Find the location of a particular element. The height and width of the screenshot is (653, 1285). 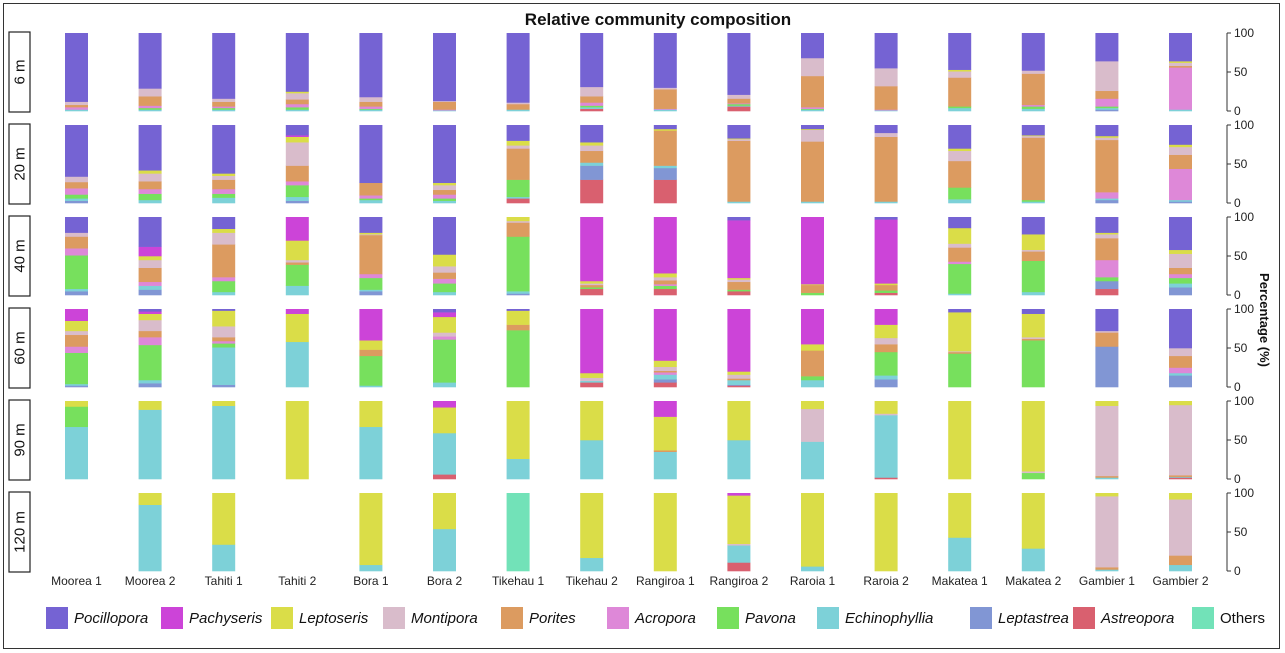

bar-gambier-2-120-m is located at coordinates (1180, 532).